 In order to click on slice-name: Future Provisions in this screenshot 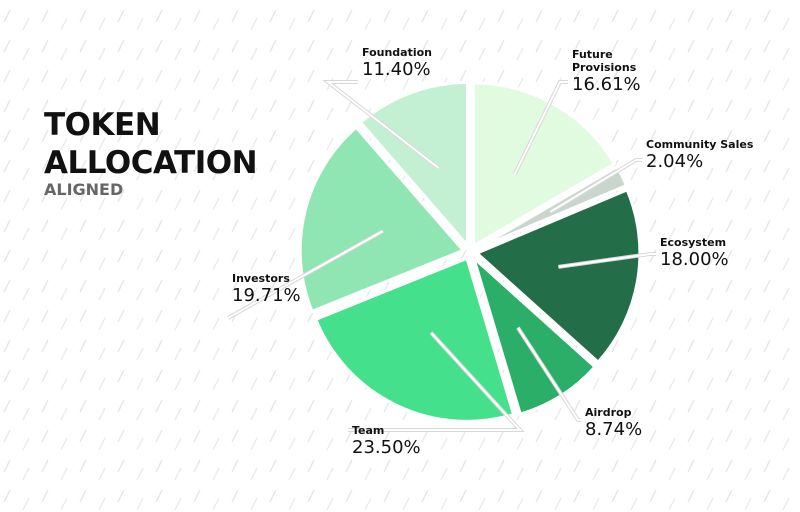, I will do `click(604, 61)`.